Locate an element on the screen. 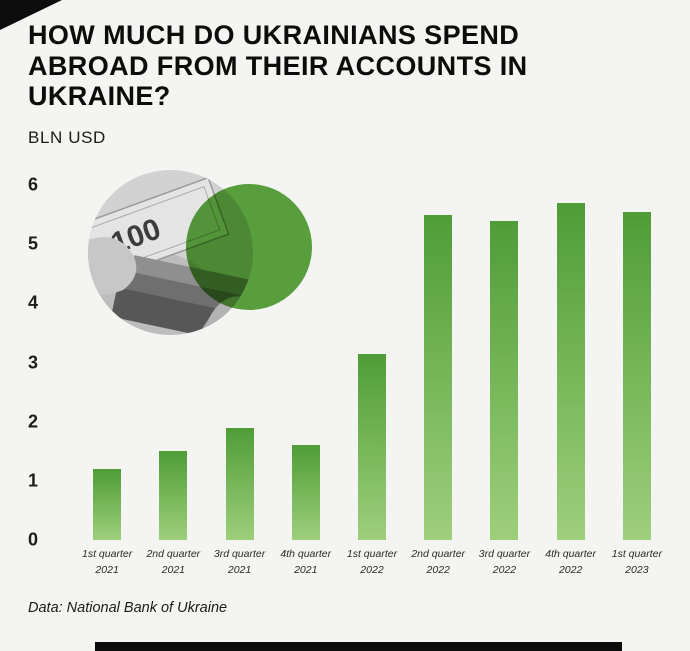 This screenshot has width=690, height=651. y-tick-label: 6 is located at coordinates (33, 184).